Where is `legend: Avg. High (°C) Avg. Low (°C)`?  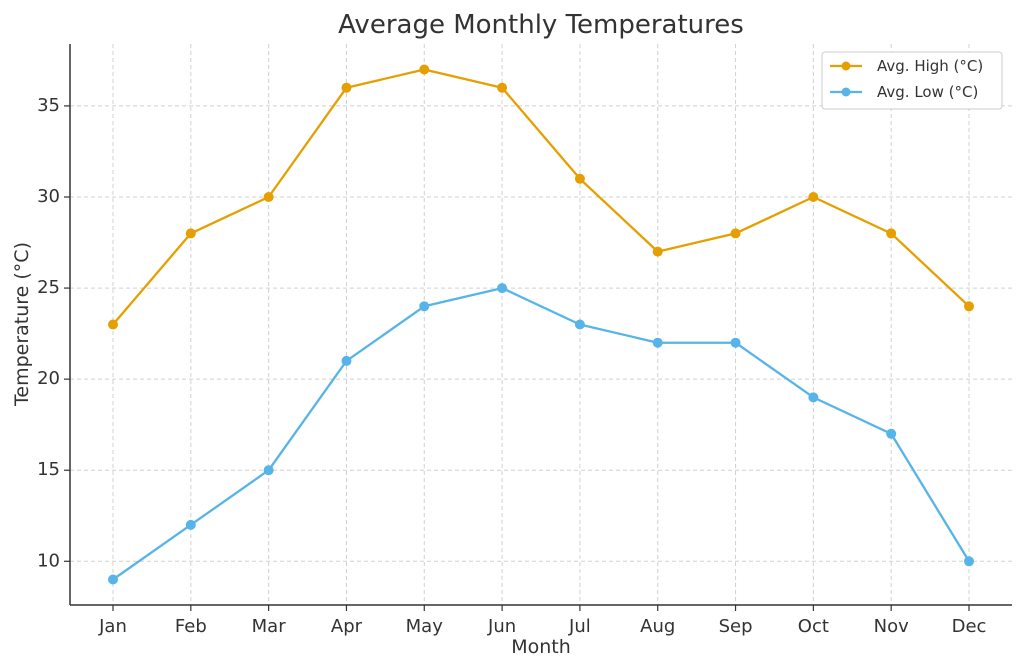 legend: Avg. High (°C) Avg. Low (°C) is located at coordinates (912, 80).